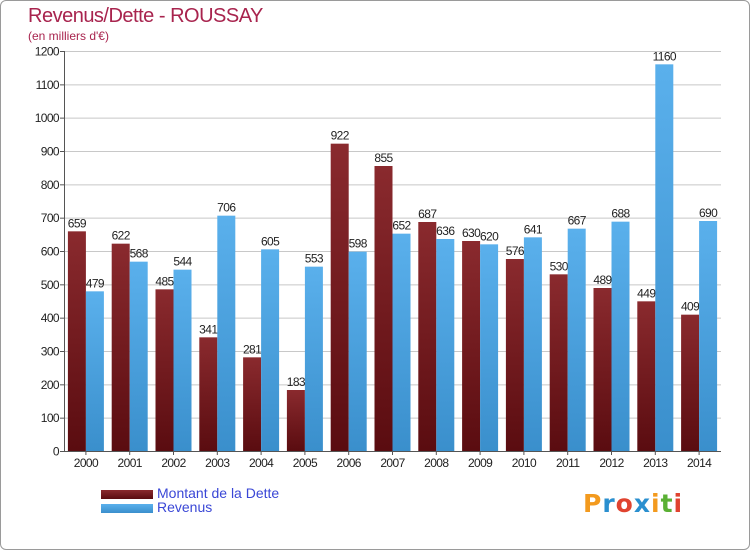  What do you see at coordinates (305, 463) in the screenshot?
I see `x-tick-label: 2005` at bounding box center [305, 463].